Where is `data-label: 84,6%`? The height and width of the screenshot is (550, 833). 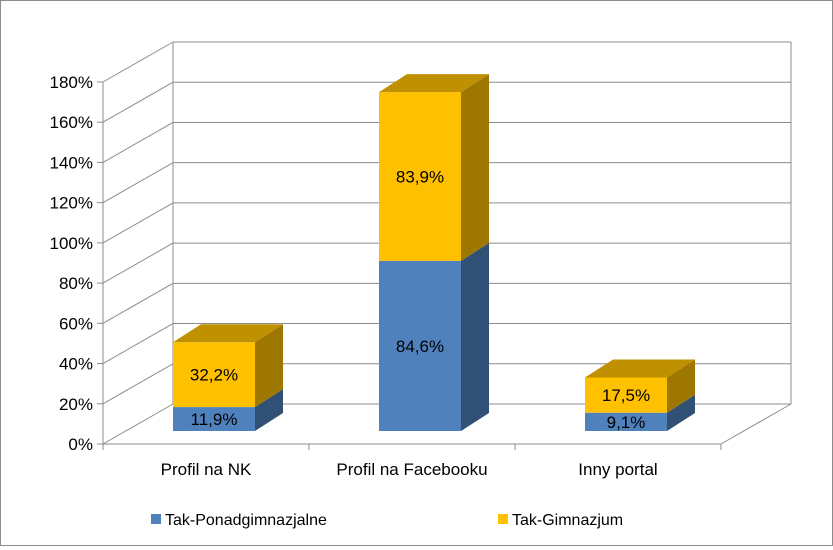 data-label: 84,6% is located at coordinates (420, 346).